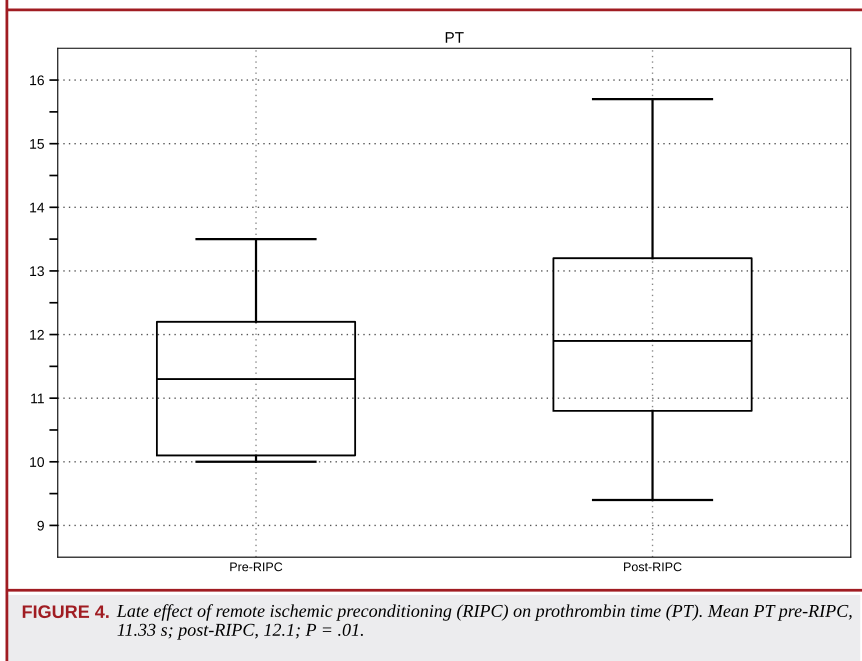 This screenshot has height=661, width=862. I want to click on y-tick-label: 10, so click(37, 462).